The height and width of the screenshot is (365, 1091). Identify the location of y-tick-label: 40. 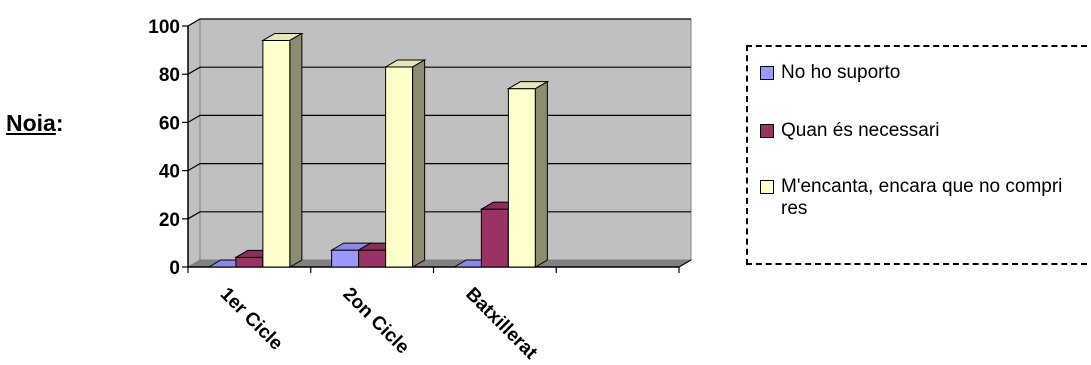
(169, 172).